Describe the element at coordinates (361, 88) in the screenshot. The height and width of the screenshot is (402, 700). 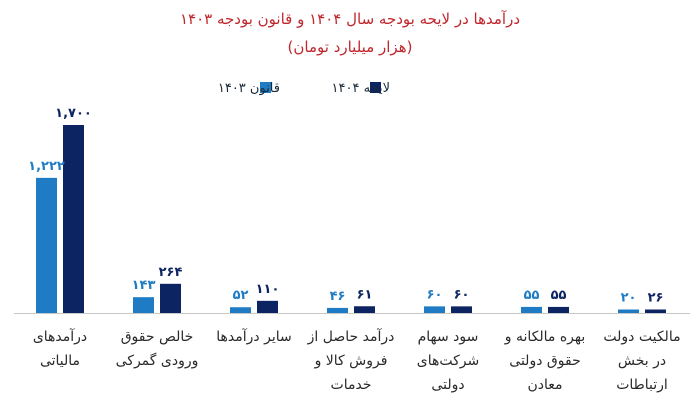
I see `legend-label: لایحه ۱۴۰۴` at that location.